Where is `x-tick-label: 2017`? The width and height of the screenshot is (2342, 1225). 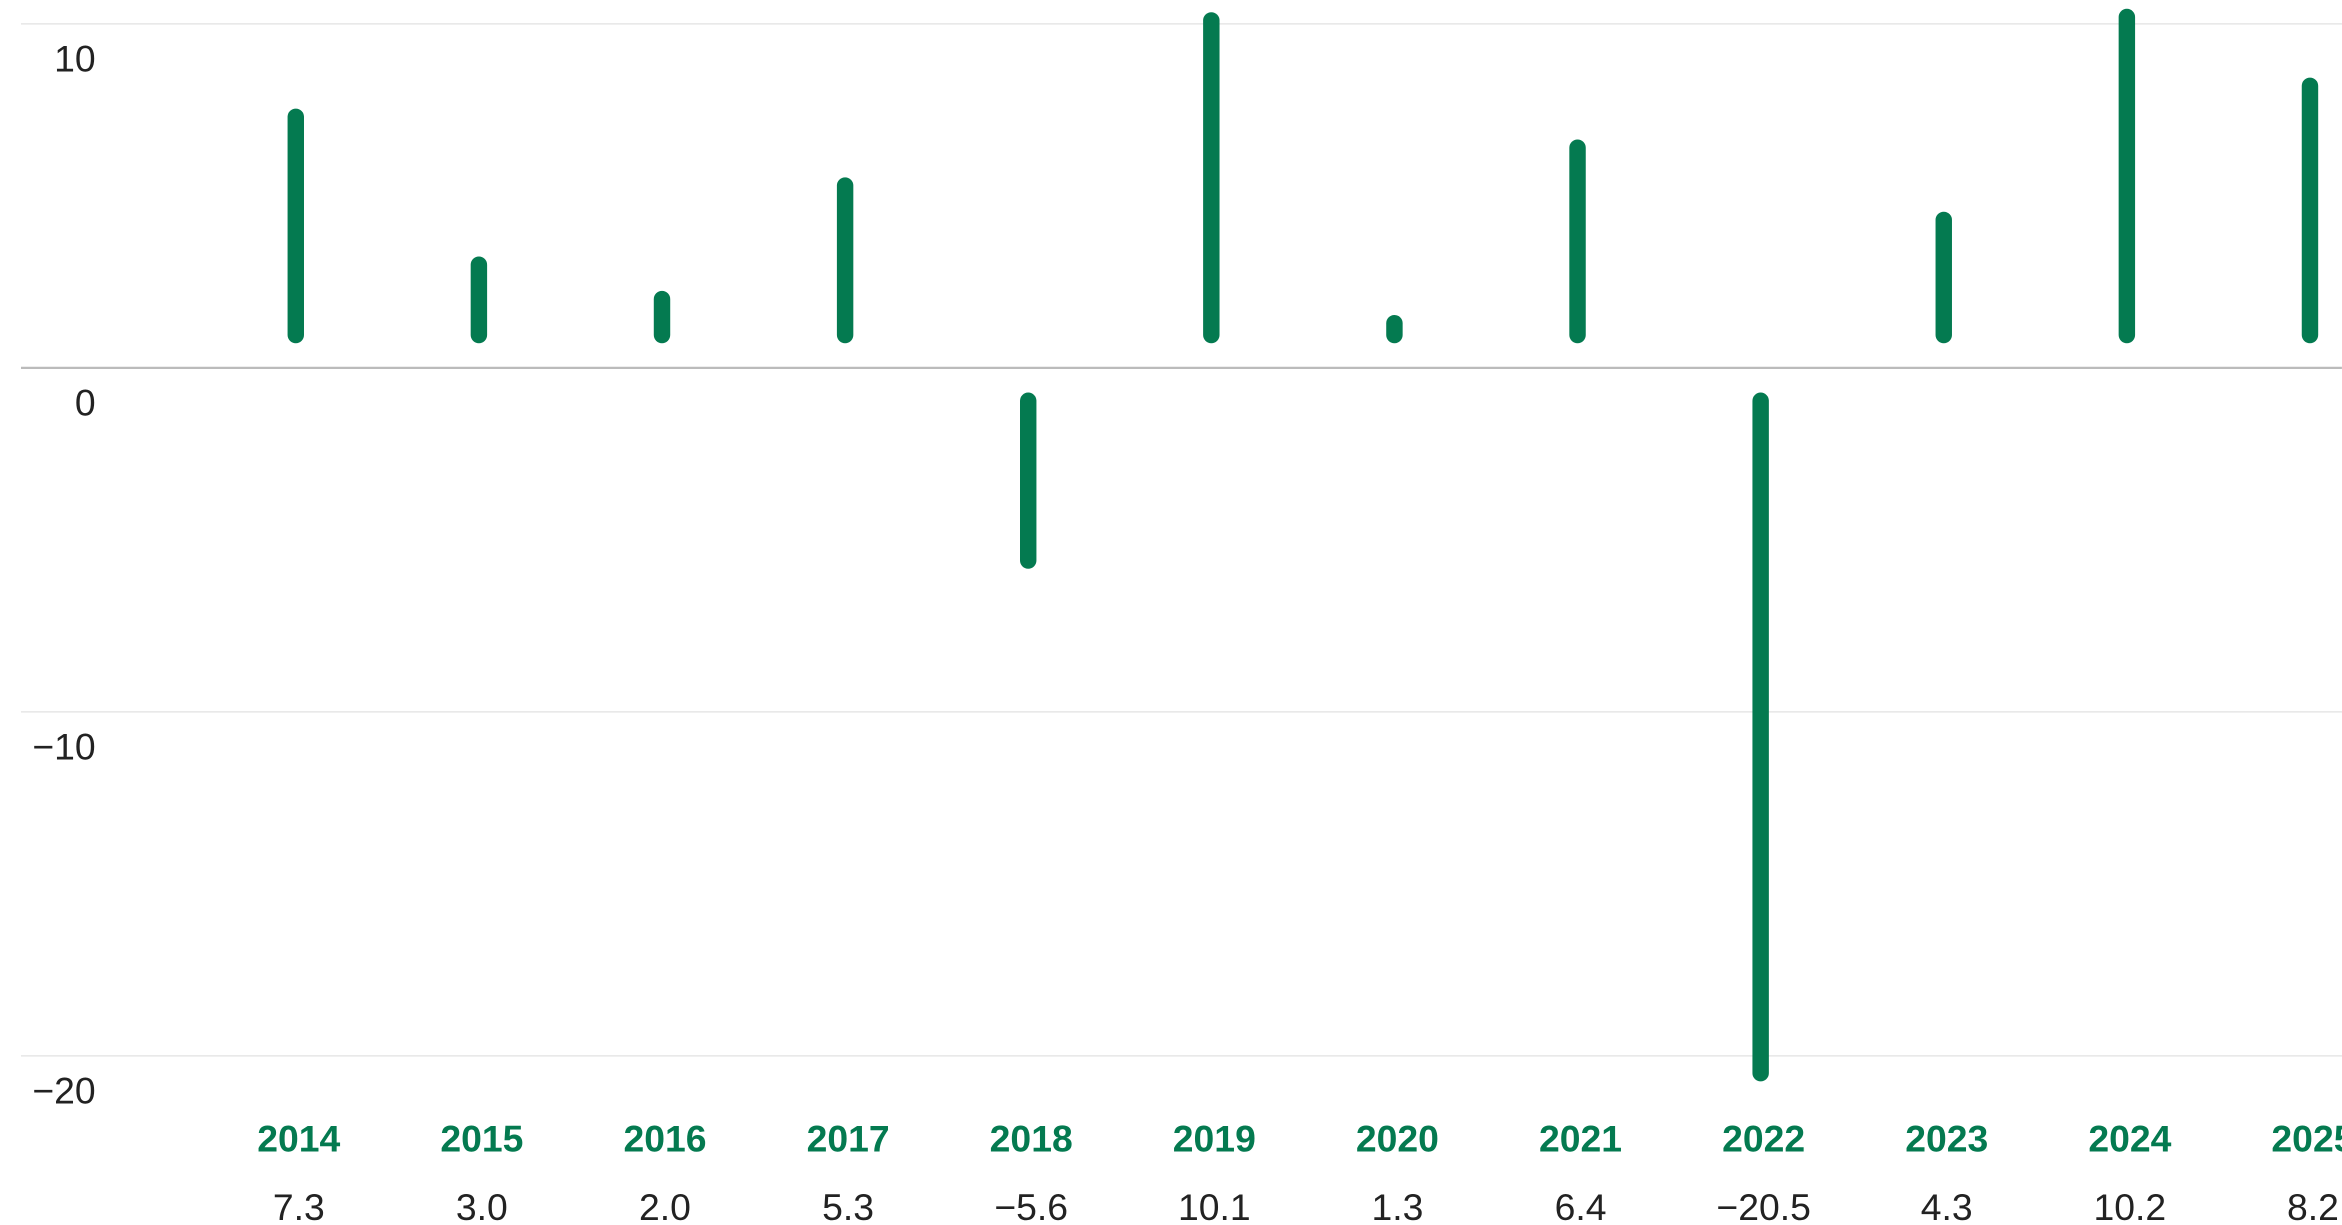
x-tick-label: 2017 is located at coordinates (848, 1139).